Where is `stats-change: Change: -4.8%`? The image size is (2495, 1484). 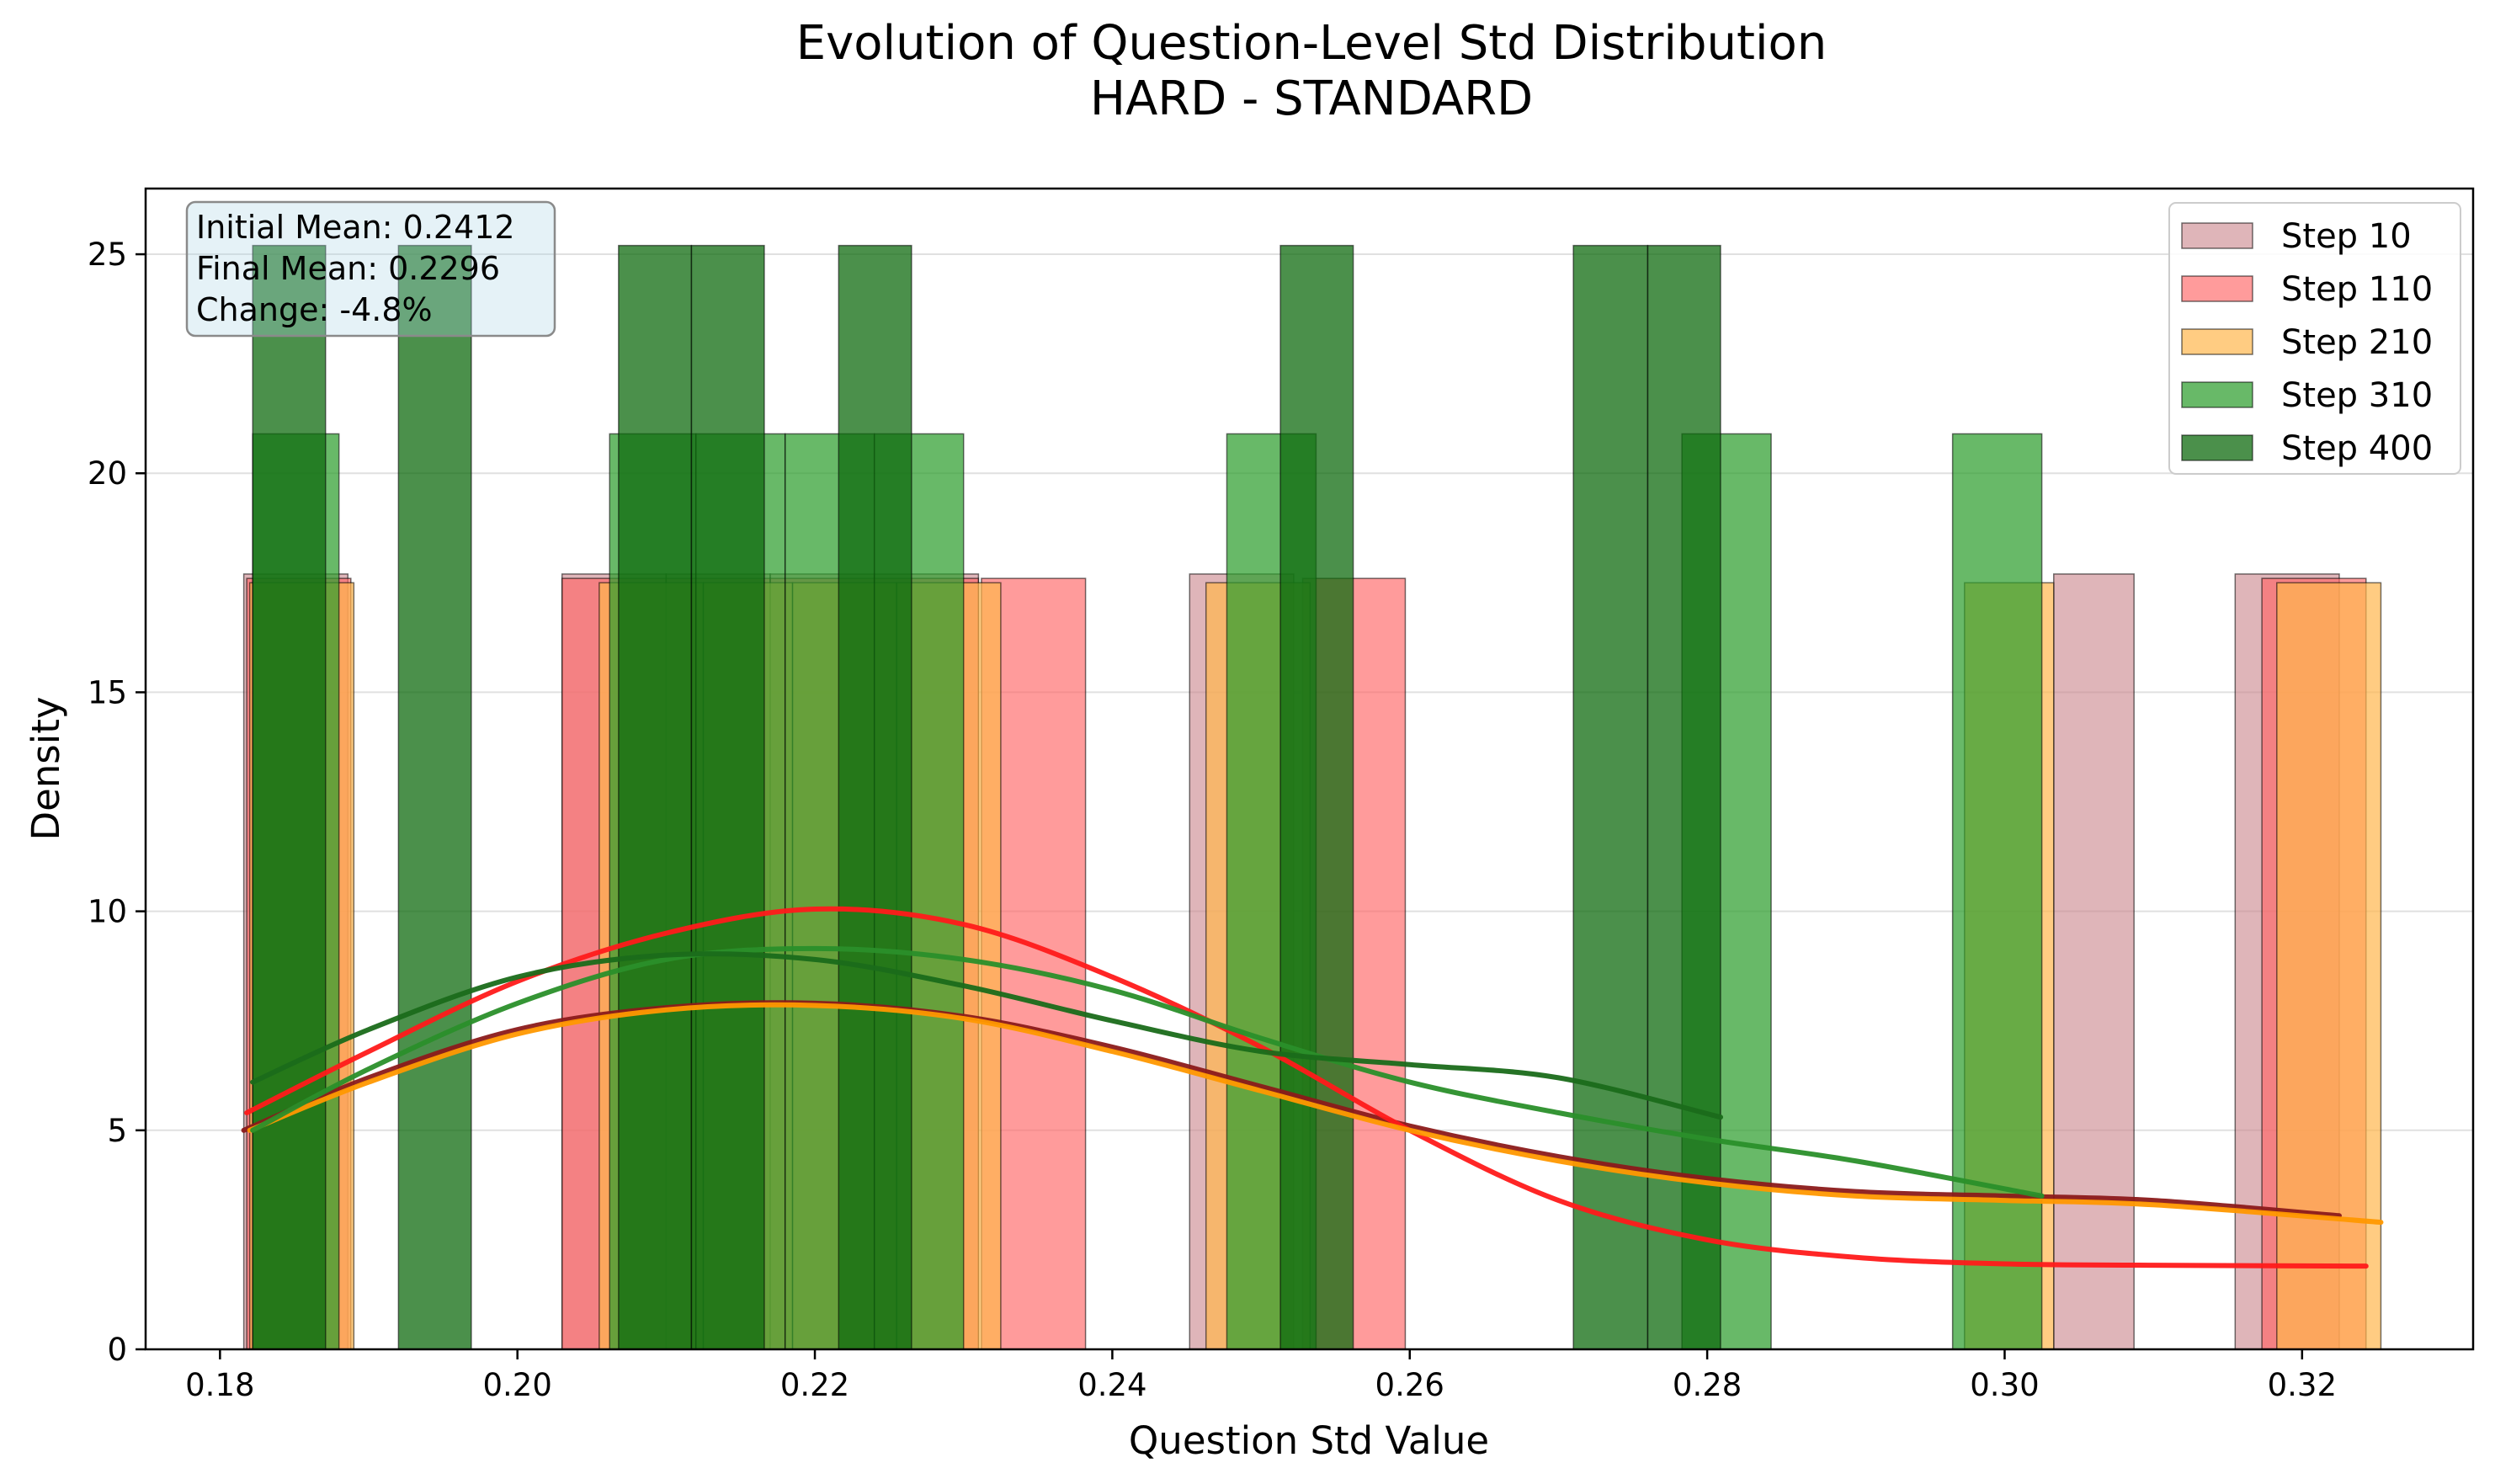 stats-change: Change: -4.8% is located at coordinates (314, 309).